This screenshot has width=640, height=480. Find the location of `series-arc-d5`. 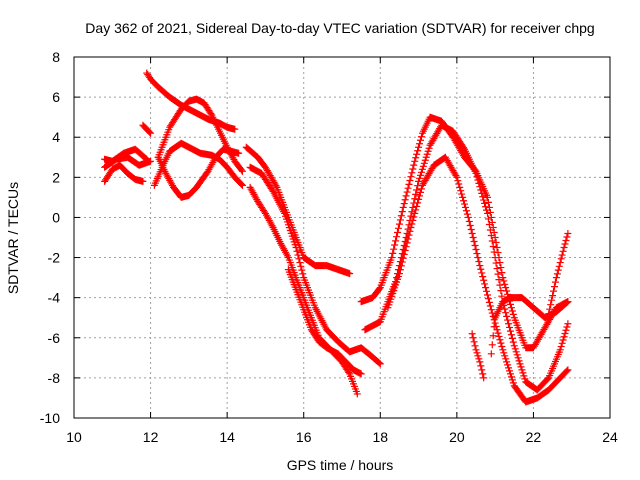

series-arc-d5 is located at coordinates (558, 273).